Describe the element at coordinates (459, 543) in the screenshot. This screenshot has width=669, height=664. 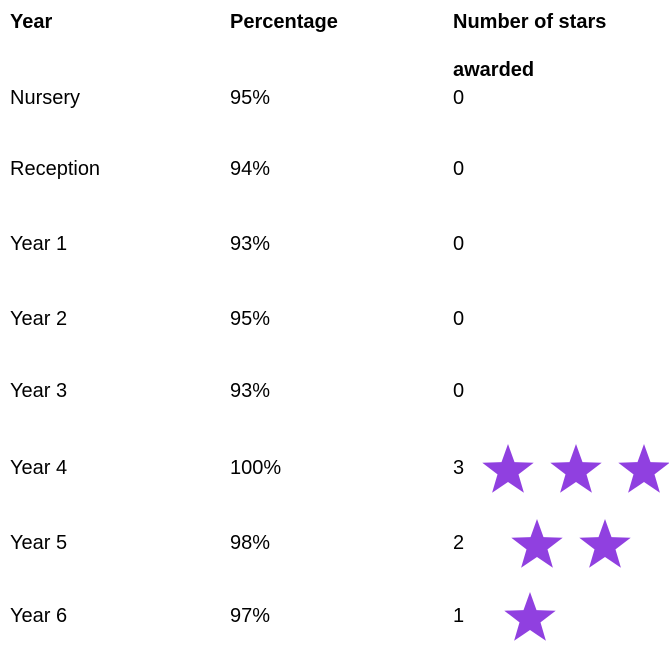
I see `stars-count: 2` at that location.